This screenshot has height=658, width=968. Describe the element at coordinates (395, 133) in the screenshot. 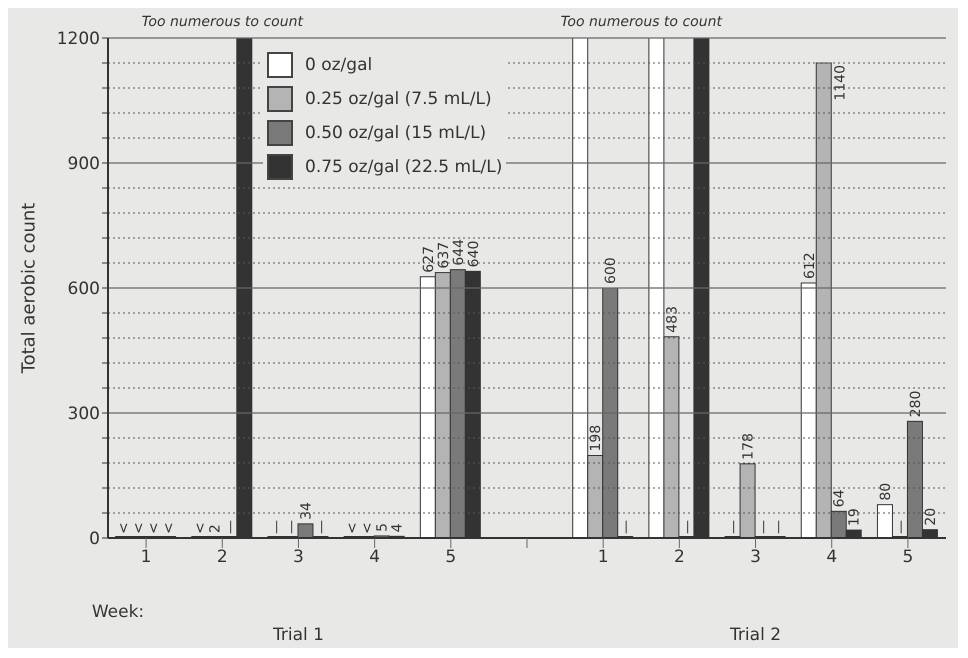

I see `legend-label: 0.50 oz/gal (15 mL/L)` at that location.